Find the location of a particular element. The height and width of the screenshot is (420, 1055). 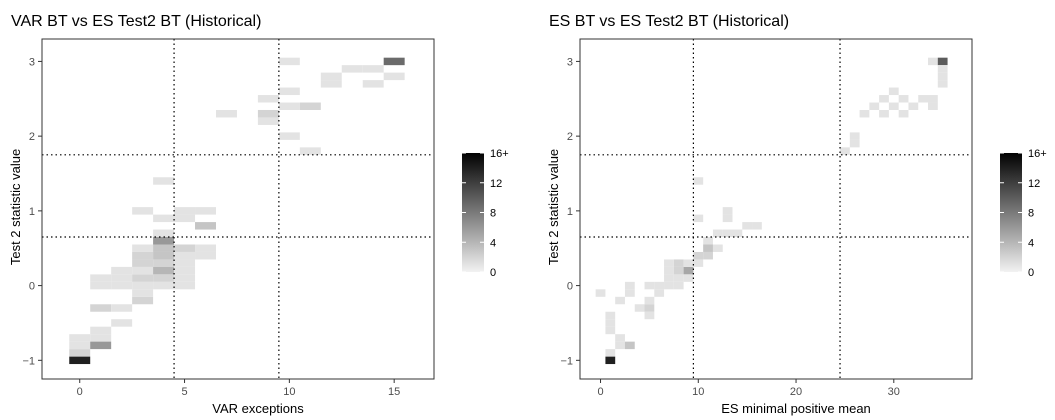

y-tick-label: 3 is located at coordinates (570, 62).